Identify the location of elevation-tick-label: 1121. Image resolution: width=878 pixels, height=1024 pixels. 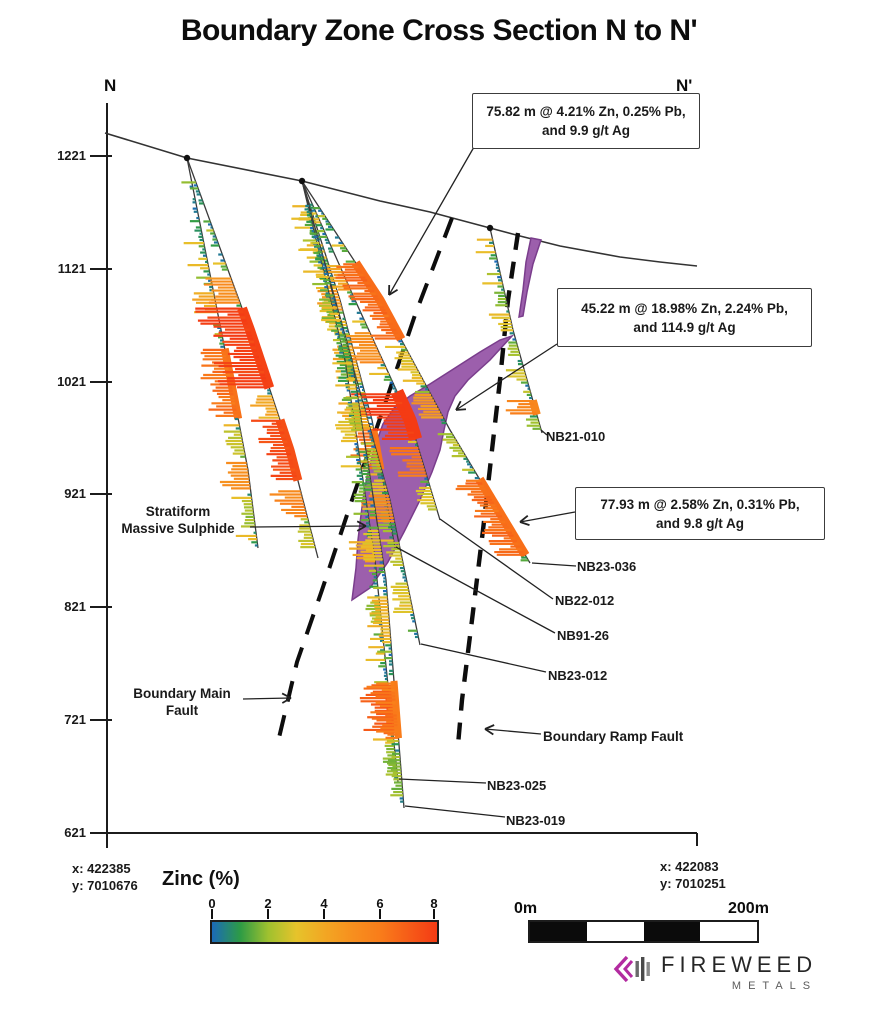
(71, 268).